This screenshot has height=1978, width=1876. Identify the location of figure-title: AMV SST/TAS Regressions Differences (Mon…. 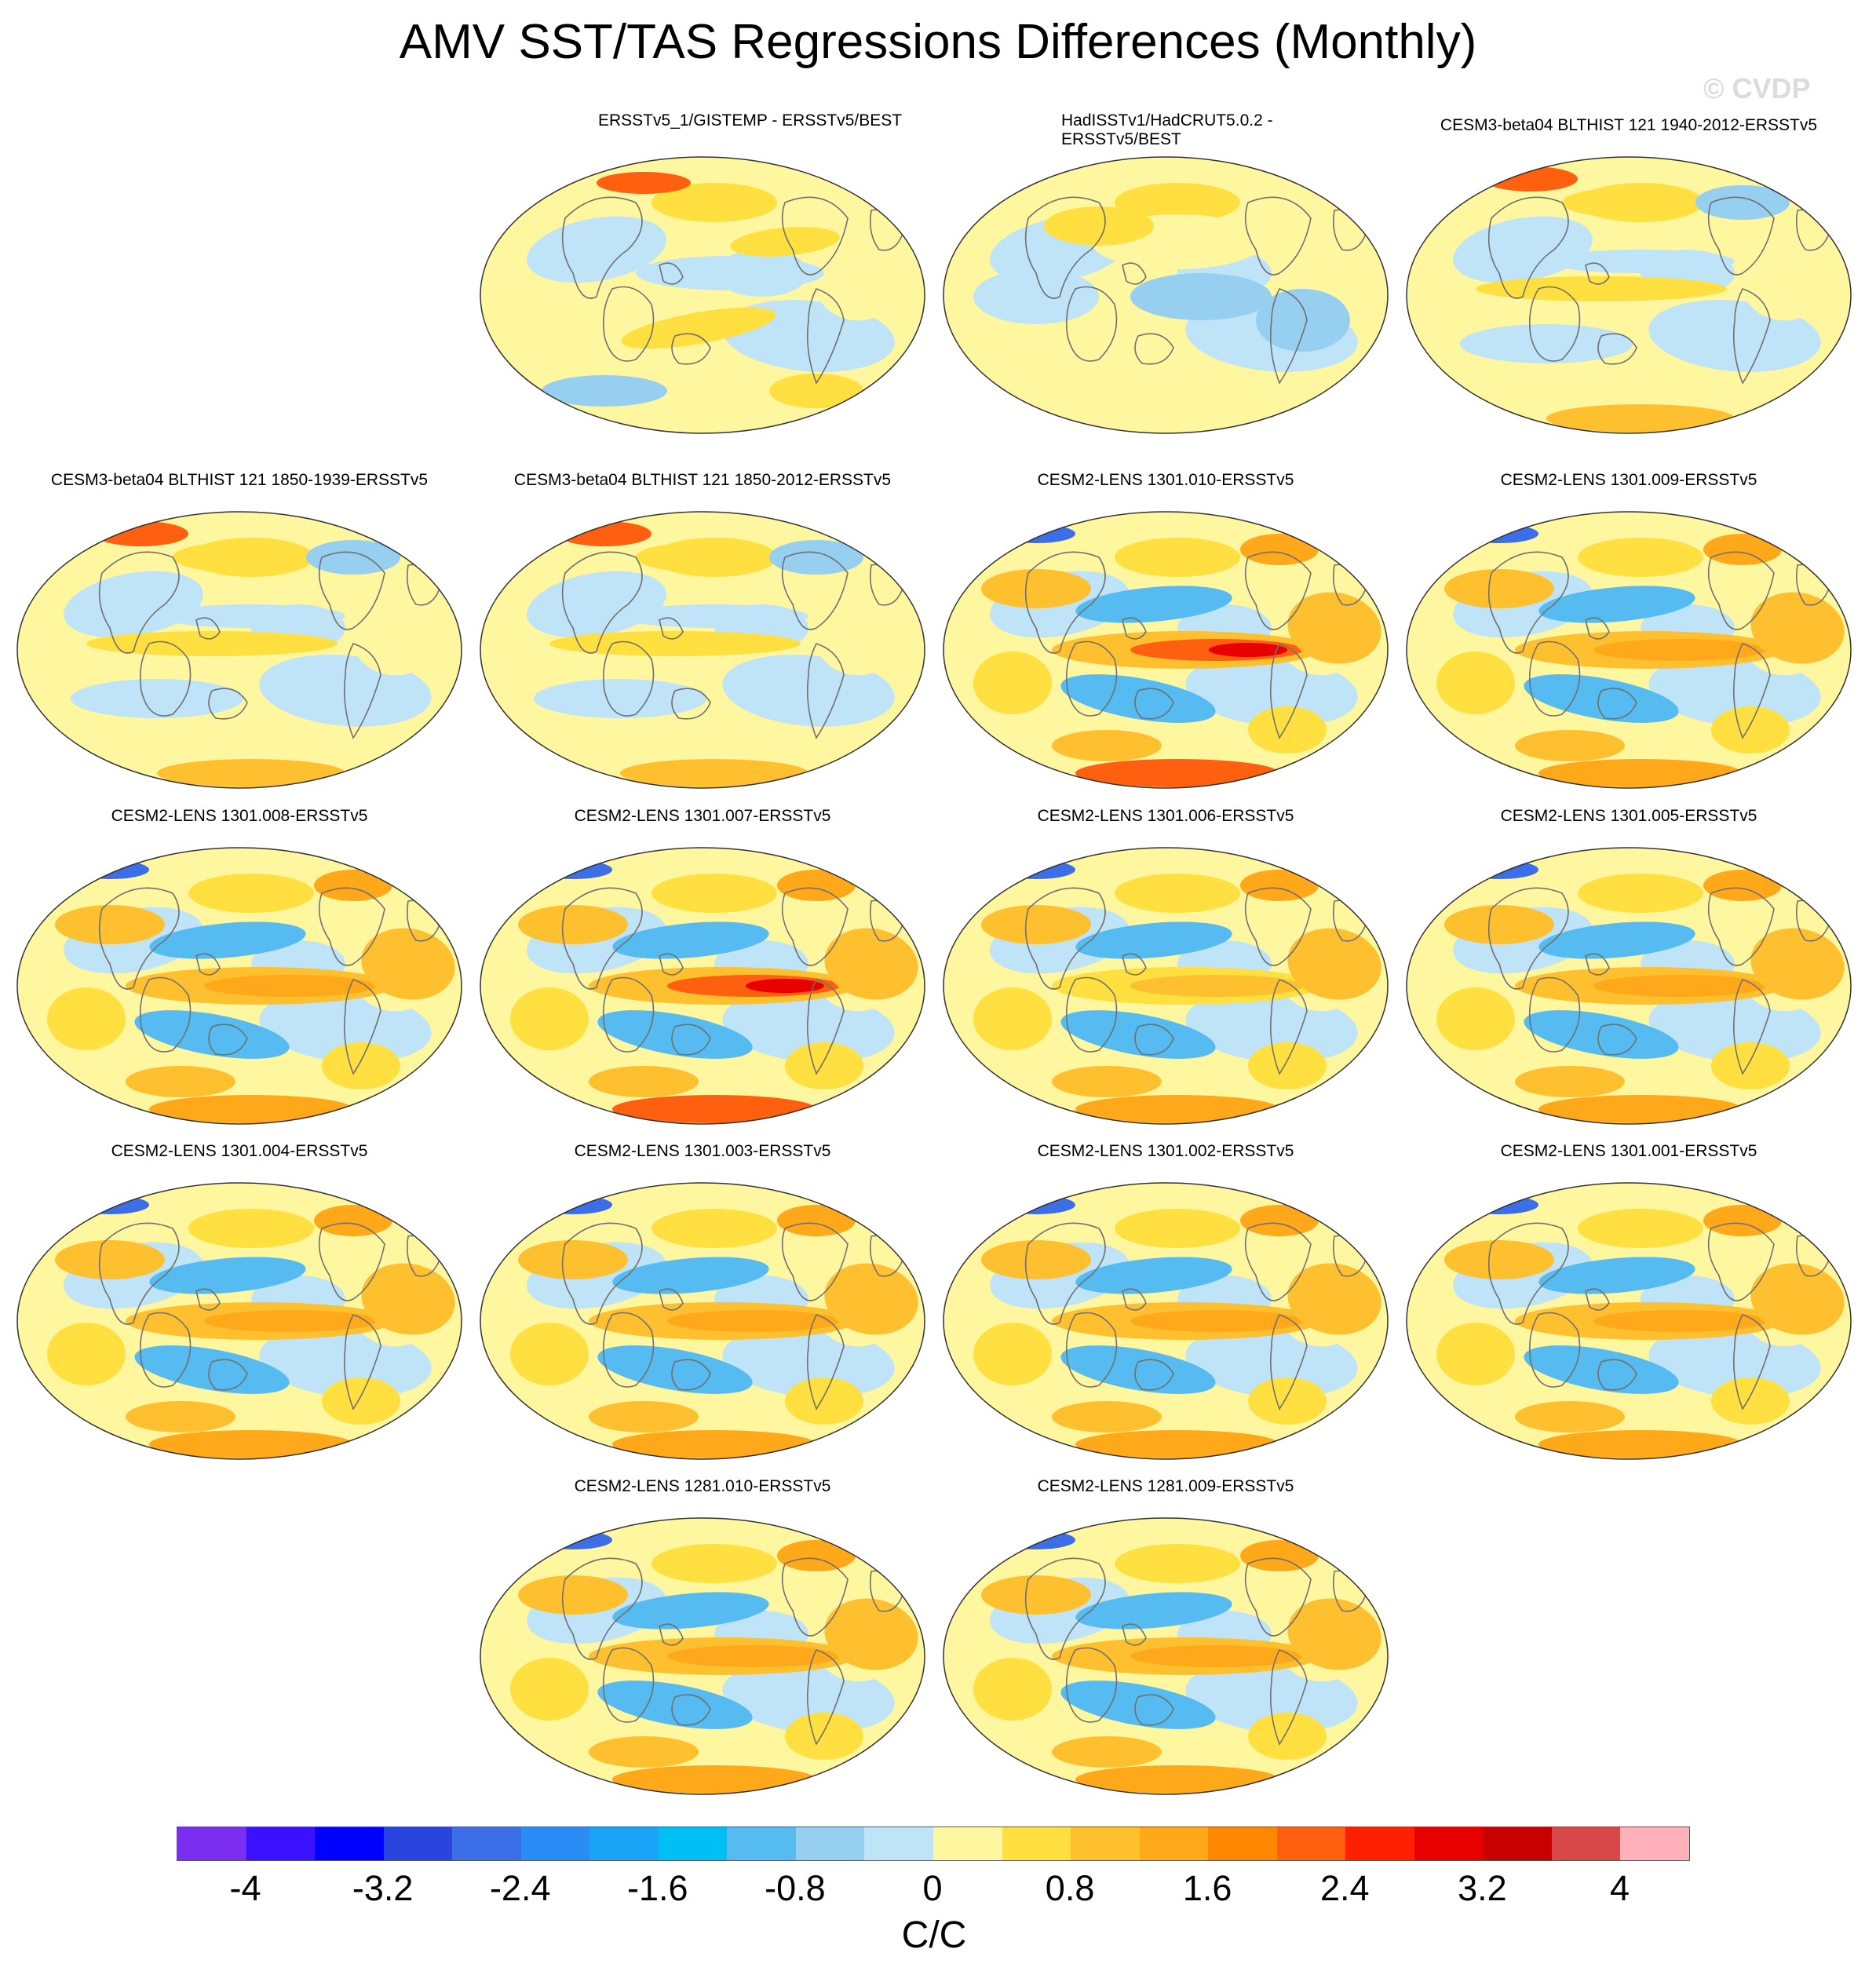
(938, 42).